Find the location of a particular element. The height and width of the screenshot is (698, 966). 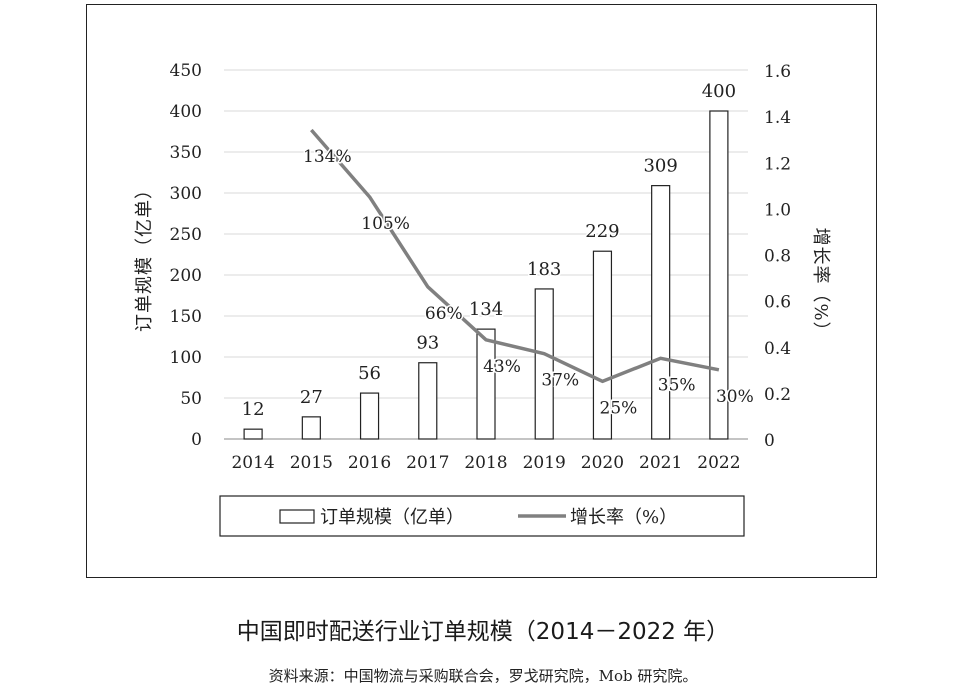

y-left-axis-title: 订单规模（亿单） is located at coordinates (144, 256).